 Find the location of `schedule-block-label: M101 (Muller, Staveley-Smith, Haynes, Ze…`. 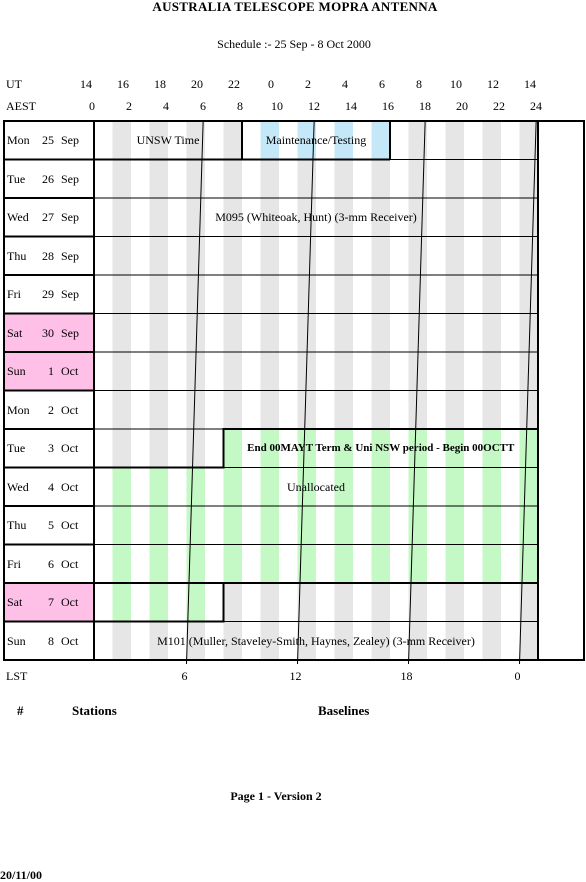

schedule-block-label: M101 (Muller, Staveley-Smith, Haynes, Ze… is located at coordinates (316, 640).